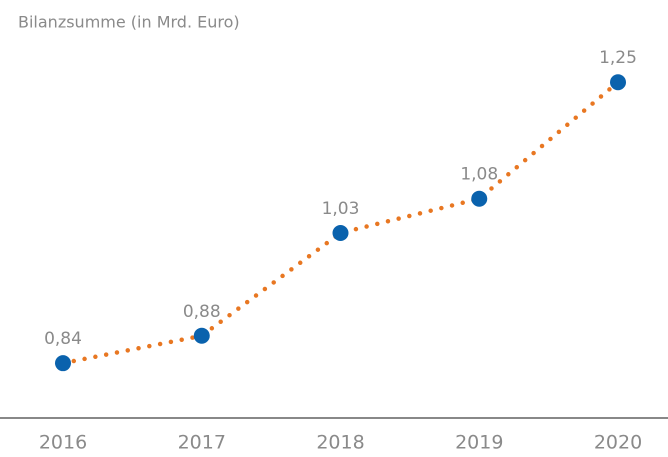 This screenshot has width=668, height=457. Describe the element at coordinates (479, 175) in the screenshot. I see `value-label: 1,08` at that location.